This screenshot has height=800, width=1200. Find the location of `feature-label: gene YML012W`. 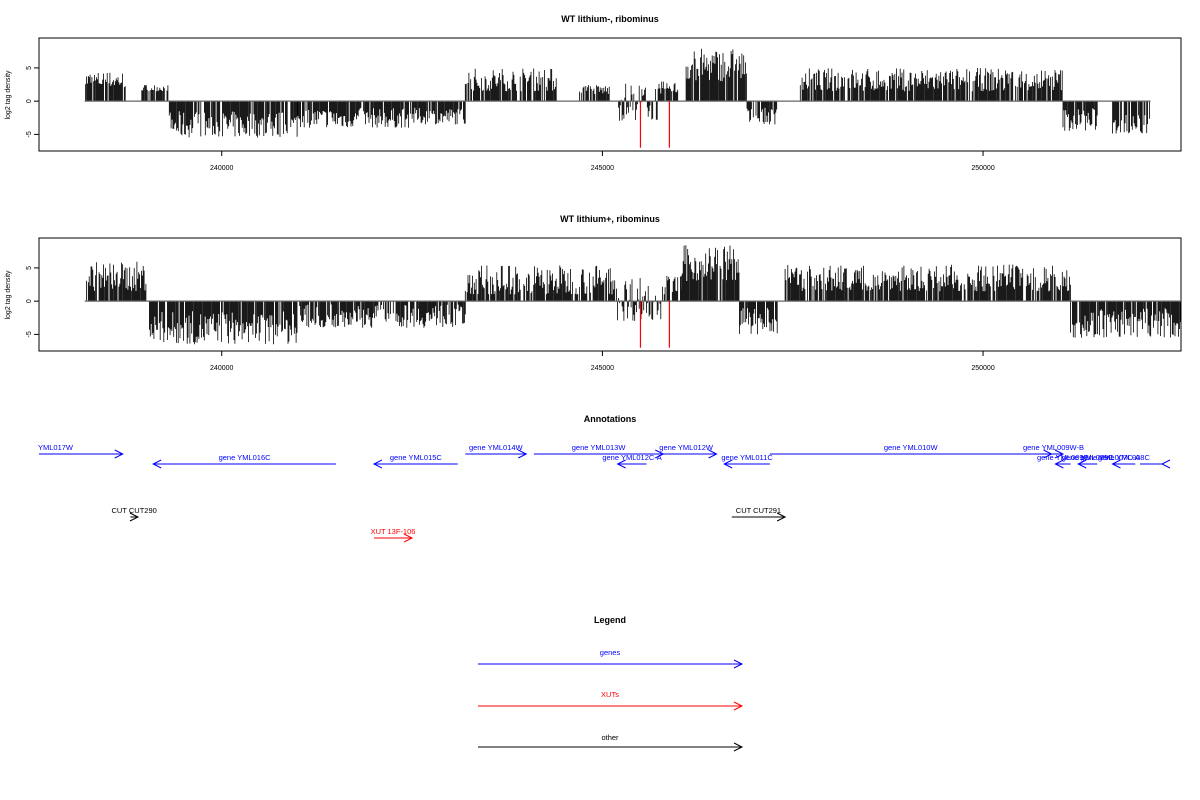

feature-label: gene YML012W is located at coordinates (686, 447).